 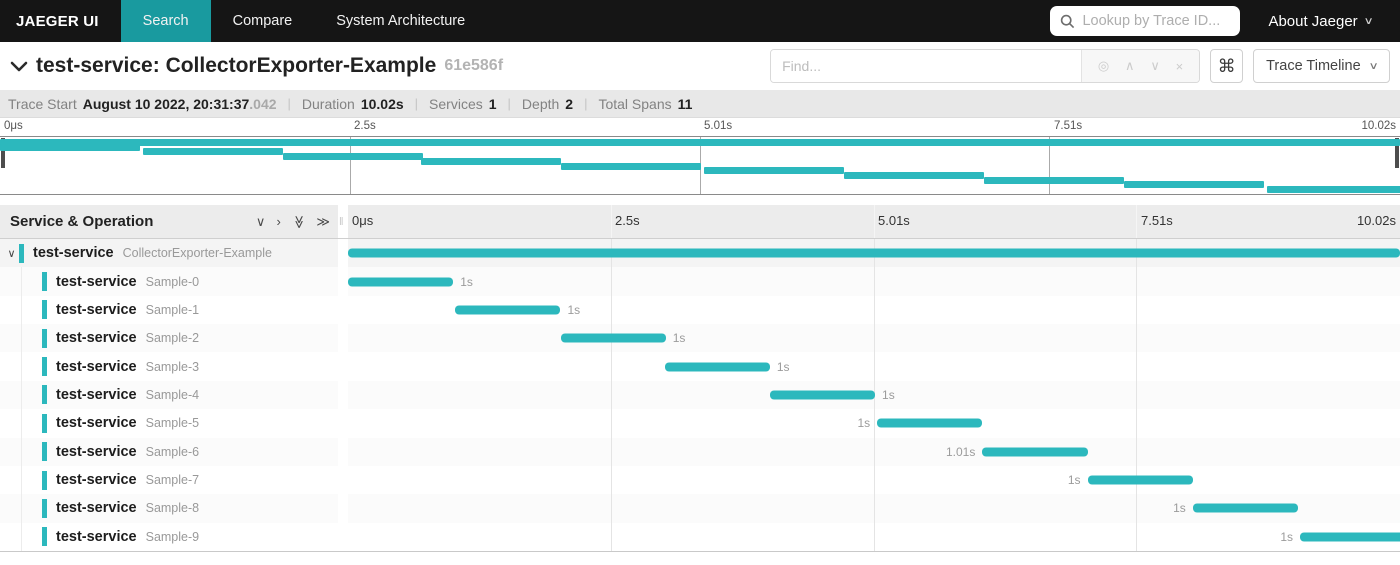 I want to click on column-resizer: ‖, so click(x=343, y=221).